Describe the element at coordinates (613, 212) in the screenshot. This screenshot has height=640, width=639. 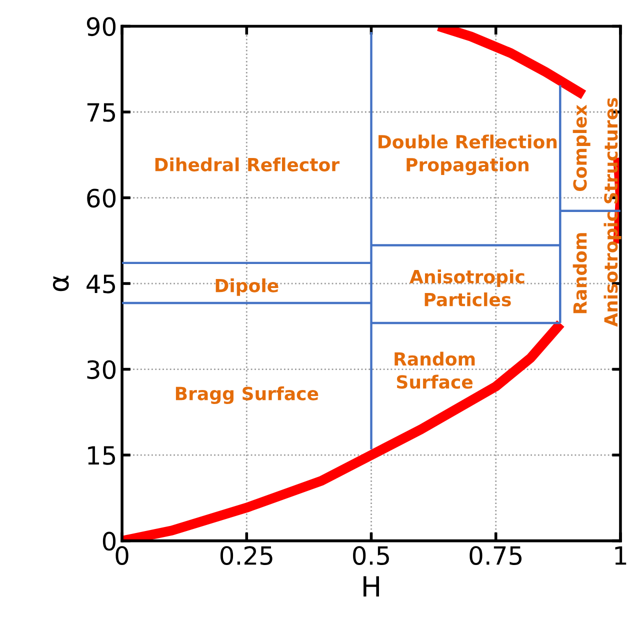
I see `annotation: Anisotropic Structures` at that location.